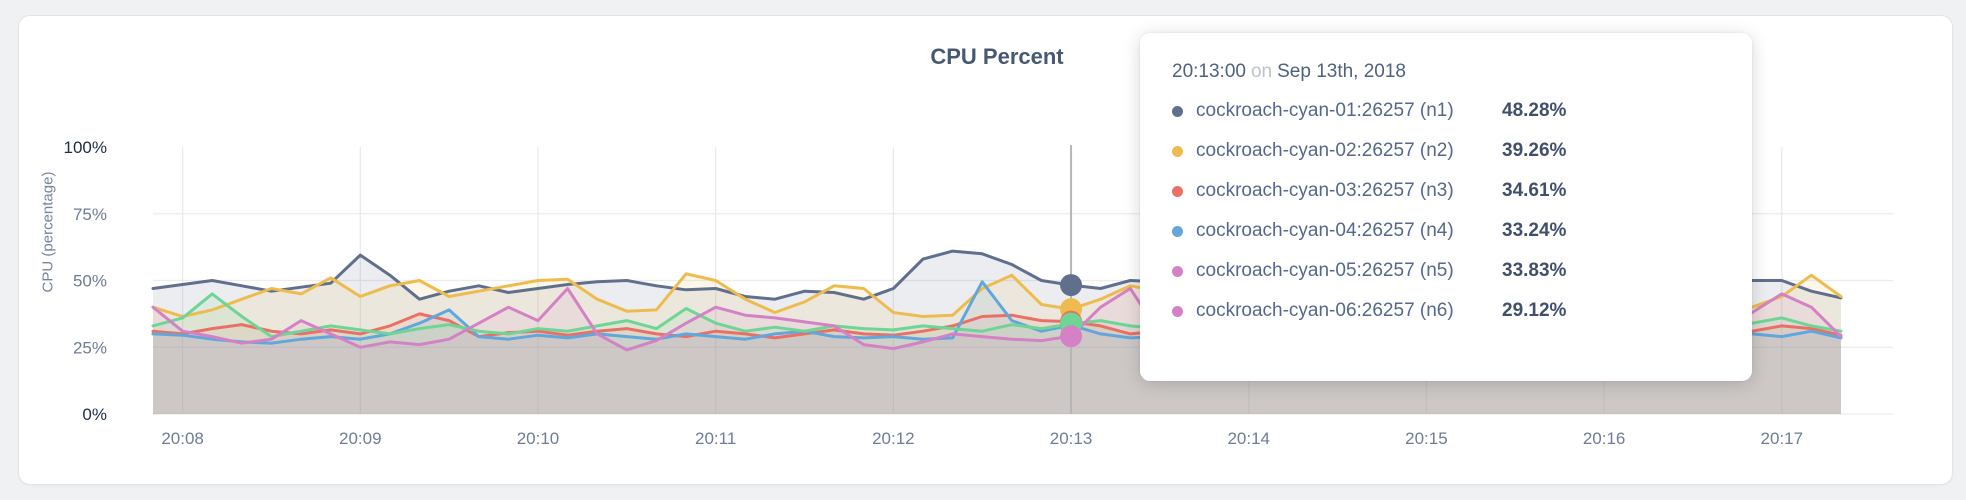  Describe the element at coordinates (1534, 270) in the screenshot. I see `tooltip-series-value: 33.83%` at that location.